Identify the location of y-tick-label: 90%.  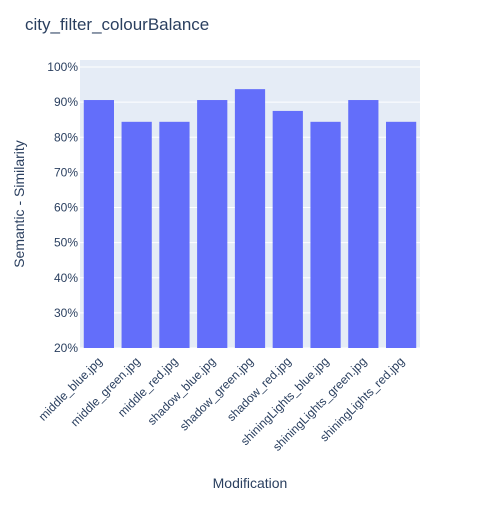
(66, 102).